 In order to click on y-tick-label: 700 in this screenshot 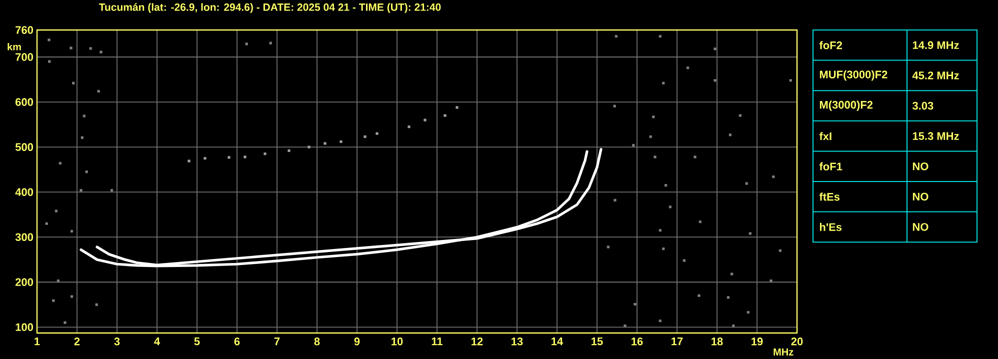, I will do `click(25, 57)`.